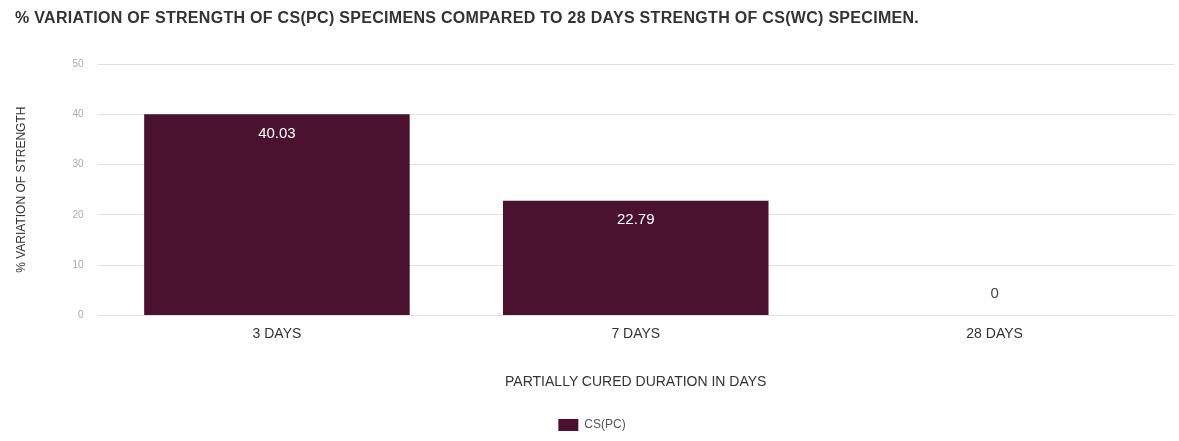 This screenshot has width=1179, height=441. What do you see at coordinates (78, 214) in the screenshot?
I see `y-tick-label: 20` at bounding box center [78, 214].